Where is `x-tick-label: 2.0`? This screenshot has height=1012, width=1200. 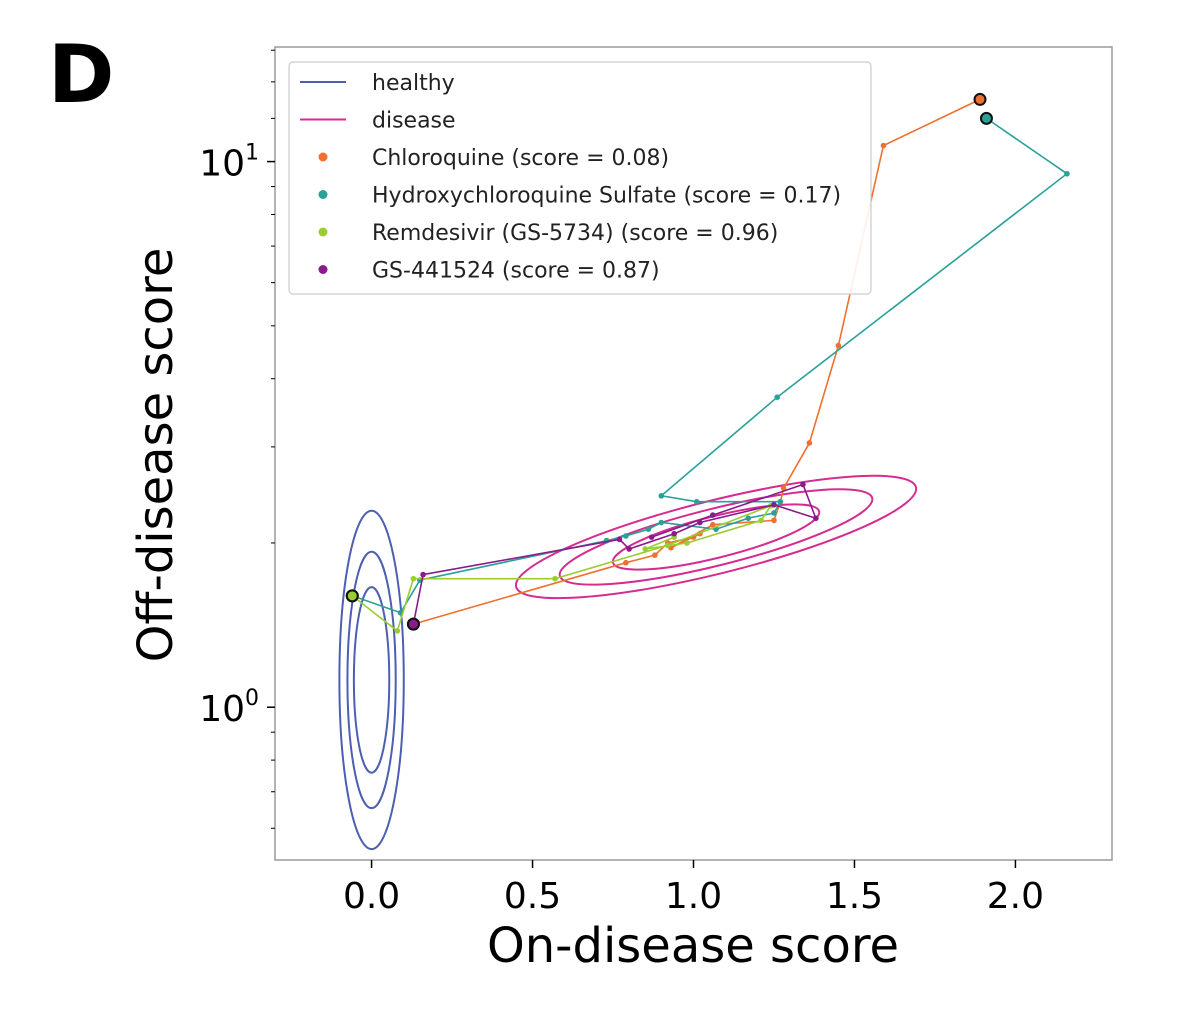 x-tick-label: 2.0 is located at coordinates (1015, 896).